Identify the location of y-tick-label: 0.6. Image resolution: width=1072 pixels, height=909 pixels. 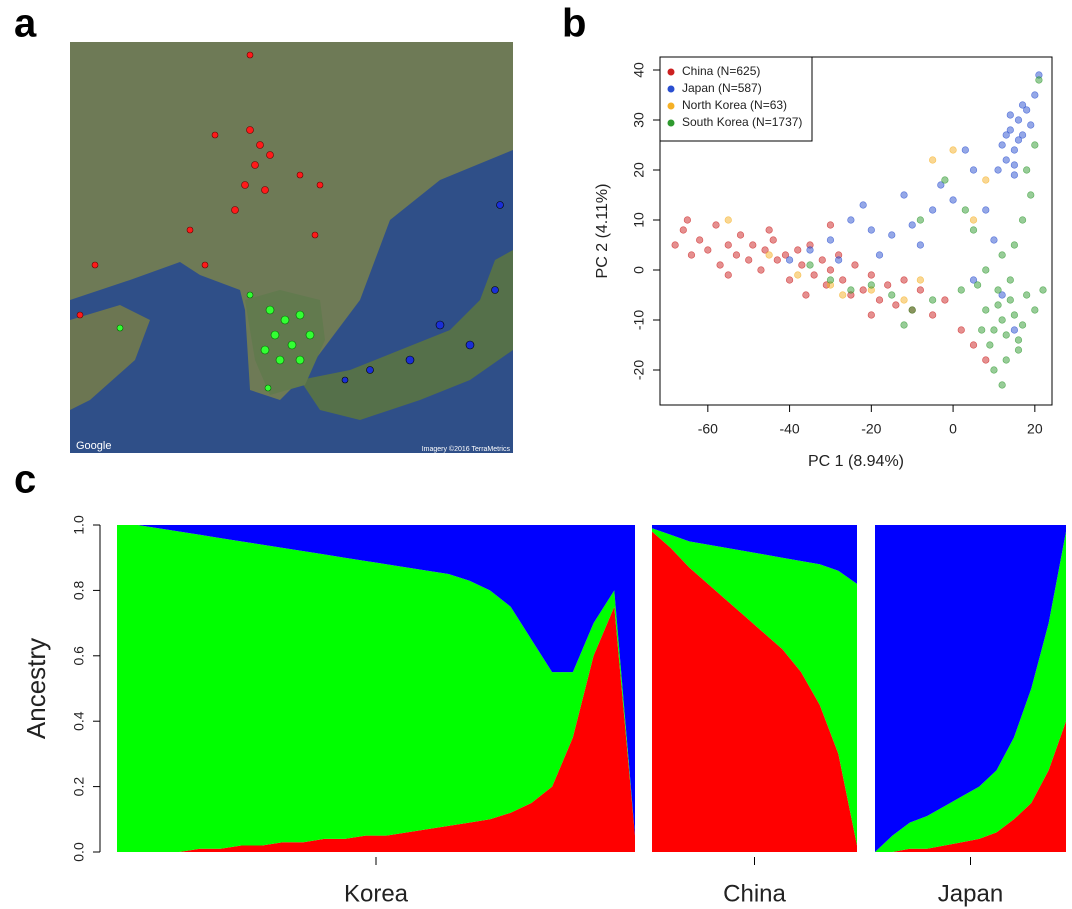
(79, 656).